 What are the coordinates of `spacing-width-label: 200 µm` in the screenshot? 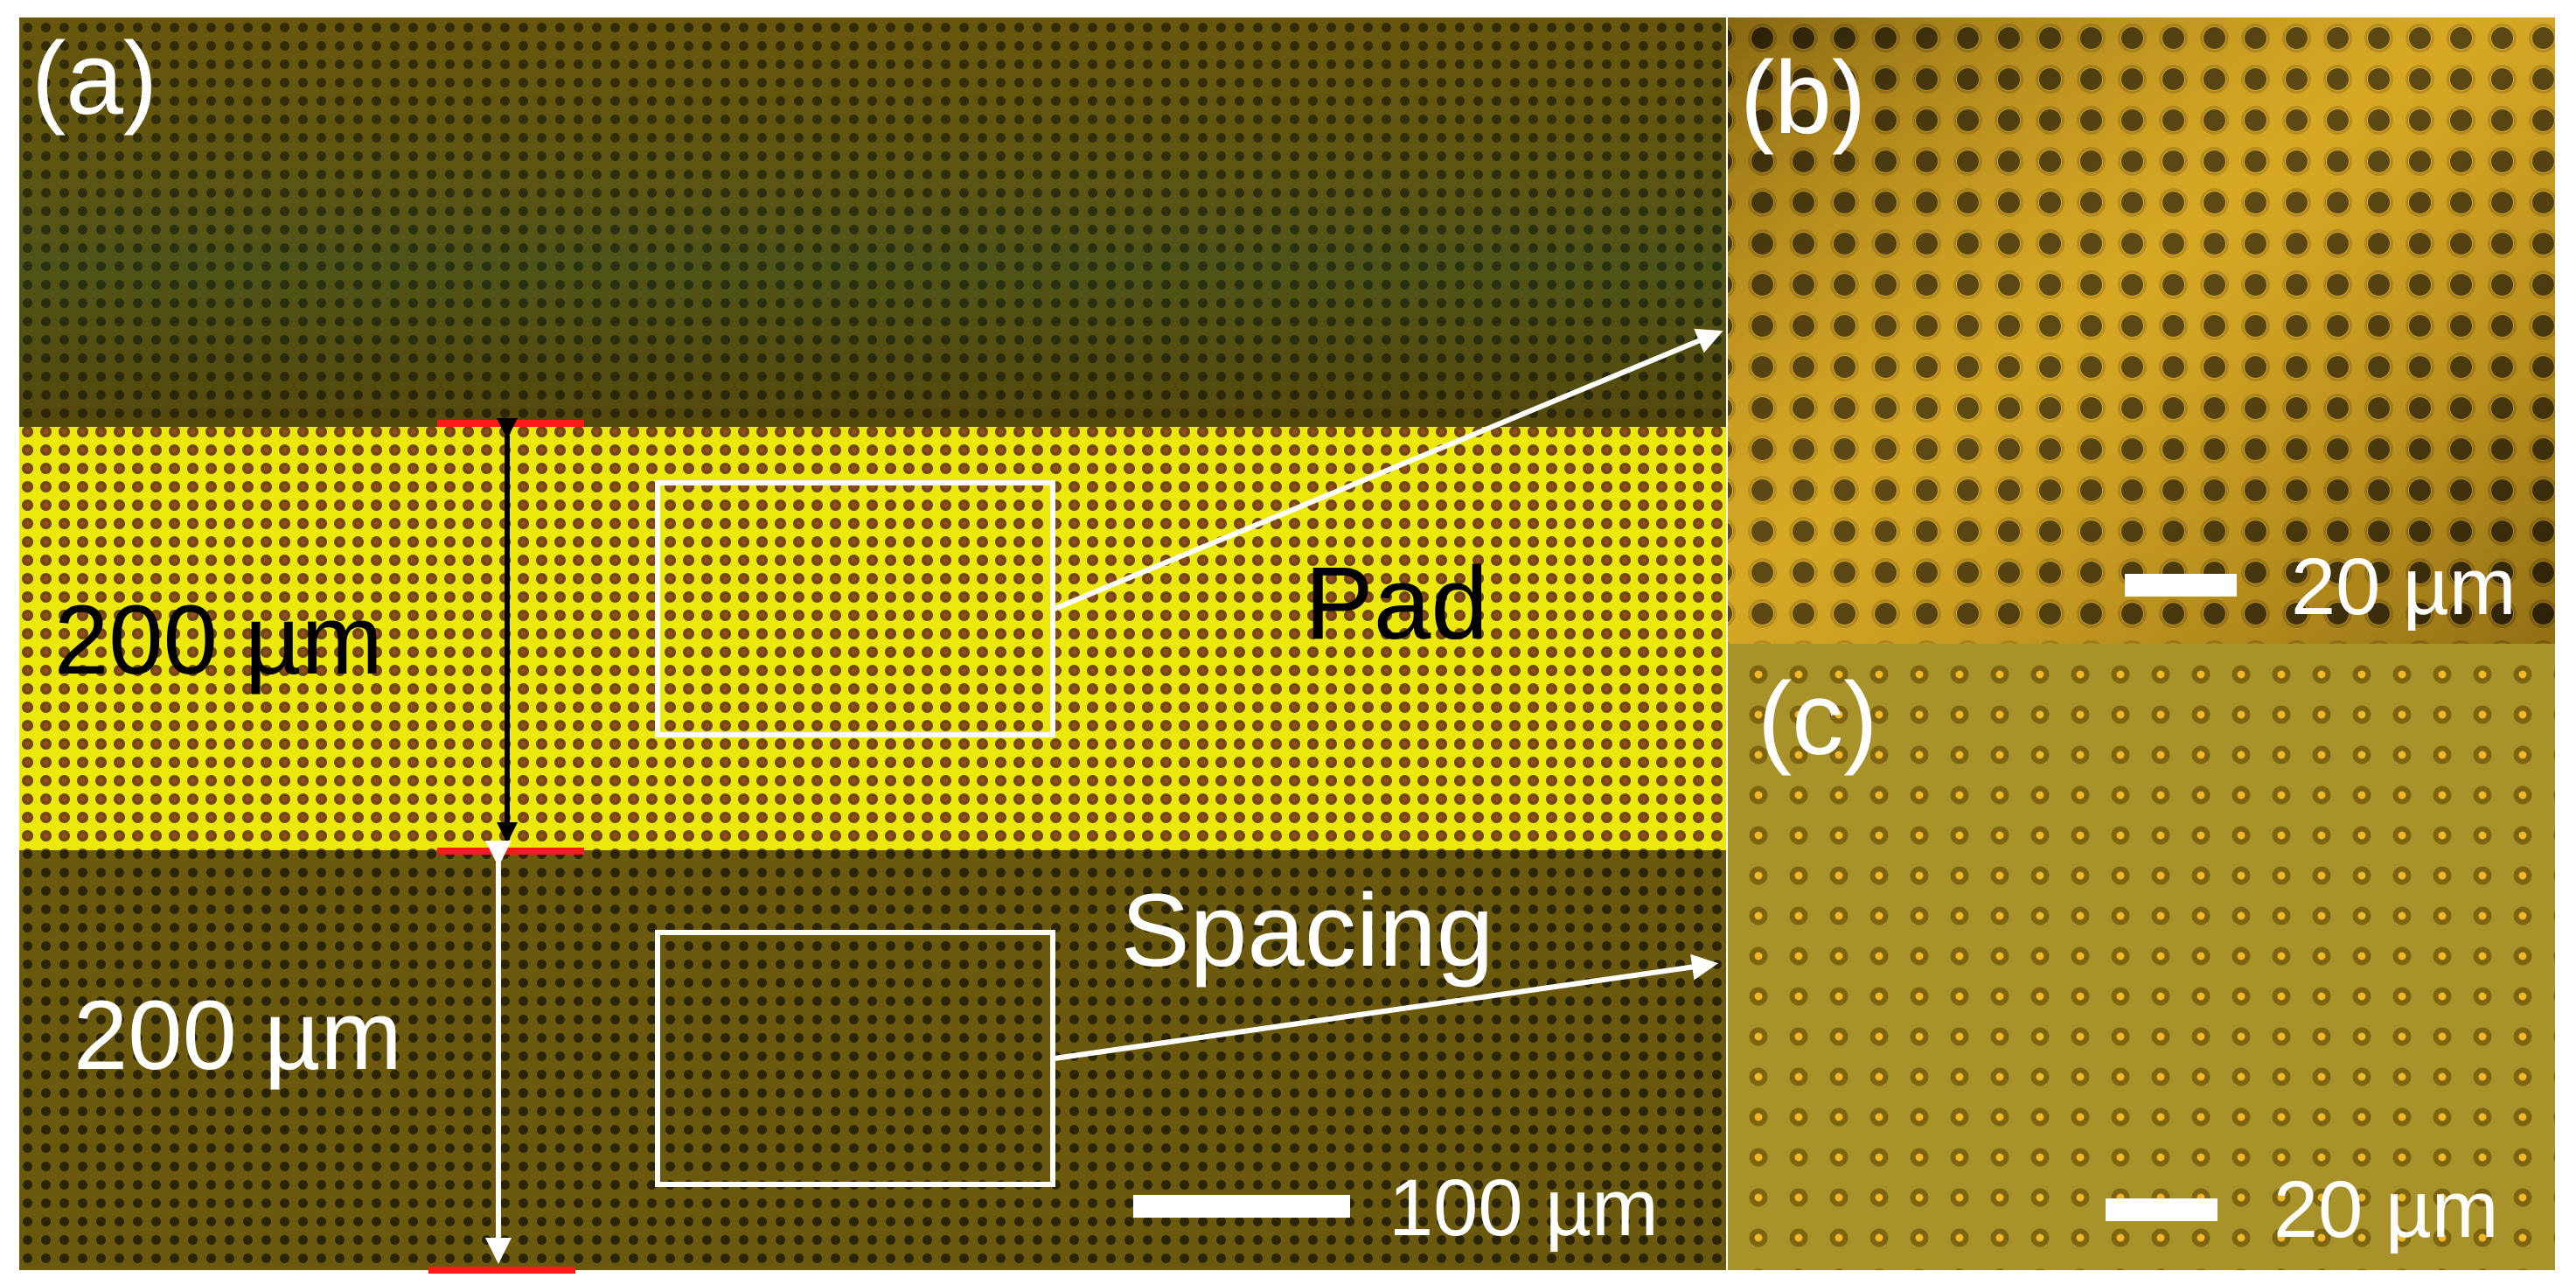 It's located at (237, 1035).